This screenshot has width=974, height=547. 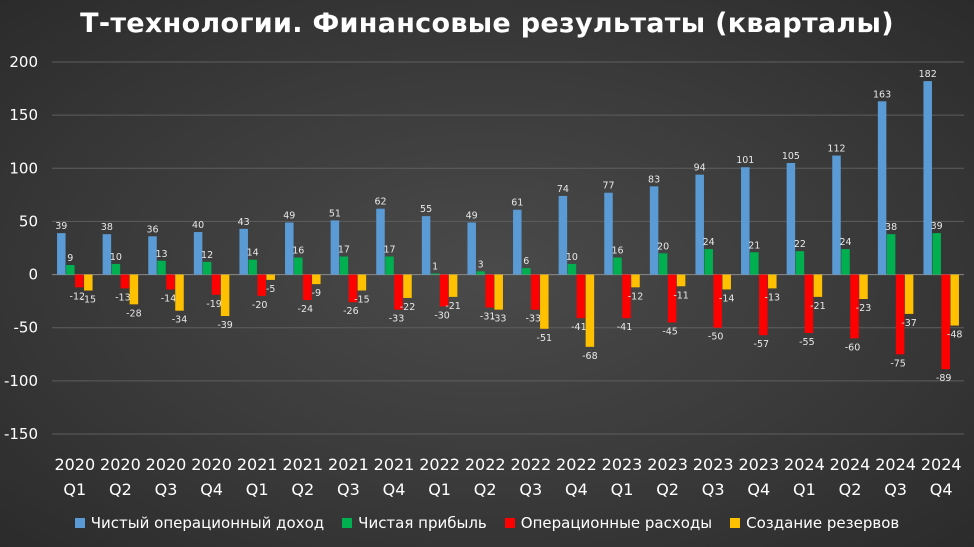 What do you see at coordinates (836, 149) in the screenshot?
I see `data-label: 112` at bounding box center [836, 149].